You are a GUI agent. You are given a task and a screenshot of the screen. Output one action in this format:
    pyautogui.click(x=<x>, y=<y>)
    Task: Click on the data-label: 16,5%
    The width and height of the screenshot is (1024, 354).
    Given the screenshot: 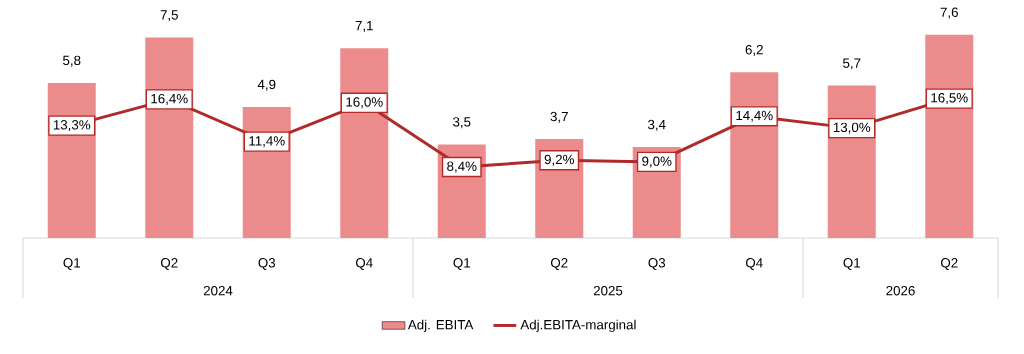 What is the action you would take?
    pyautogui.click(x=949, y=99)
    